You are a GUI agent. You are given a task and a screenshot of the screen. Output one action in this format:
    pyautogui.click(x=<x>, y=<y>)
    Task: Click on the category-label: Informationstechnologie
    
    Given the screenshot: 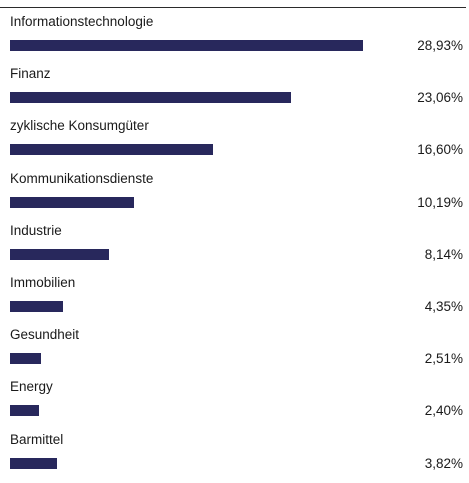 What is the action you would take?
    pyautogui.click(x=82, y=21)
    